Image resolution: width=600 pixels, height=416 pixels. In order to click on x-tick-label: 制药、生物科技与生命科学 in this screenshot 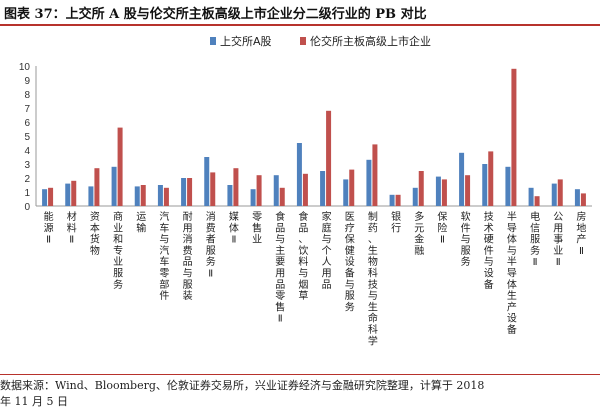, I will do `click(373, 278)`.